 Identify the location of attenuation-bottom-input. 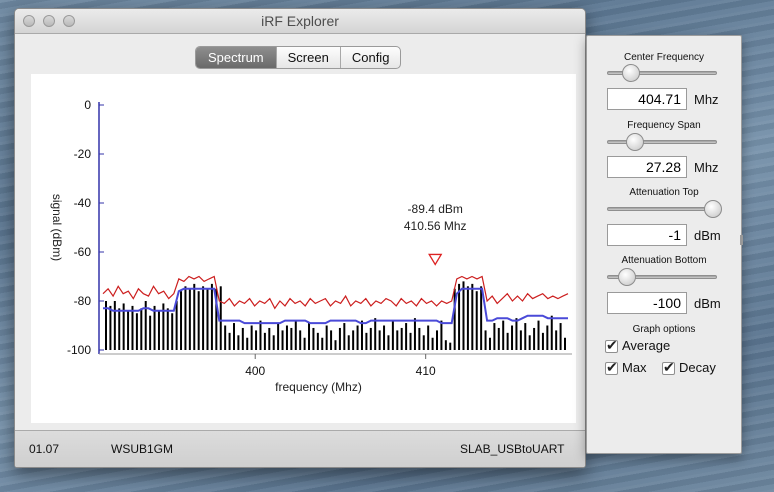
(647, 303).